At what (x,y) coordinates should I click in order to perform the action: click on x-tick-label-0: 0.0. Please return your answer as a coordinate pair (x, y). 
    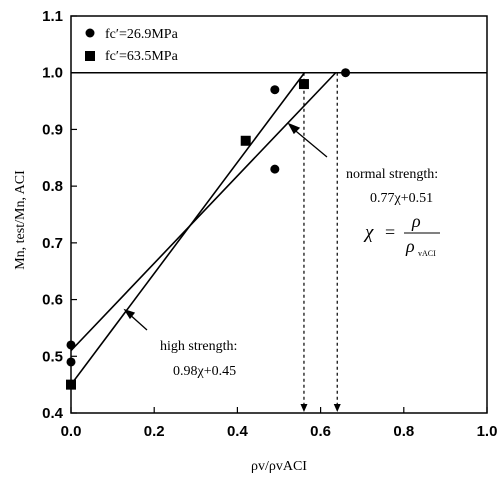
    Looking at the image, I should click on (71, 431).